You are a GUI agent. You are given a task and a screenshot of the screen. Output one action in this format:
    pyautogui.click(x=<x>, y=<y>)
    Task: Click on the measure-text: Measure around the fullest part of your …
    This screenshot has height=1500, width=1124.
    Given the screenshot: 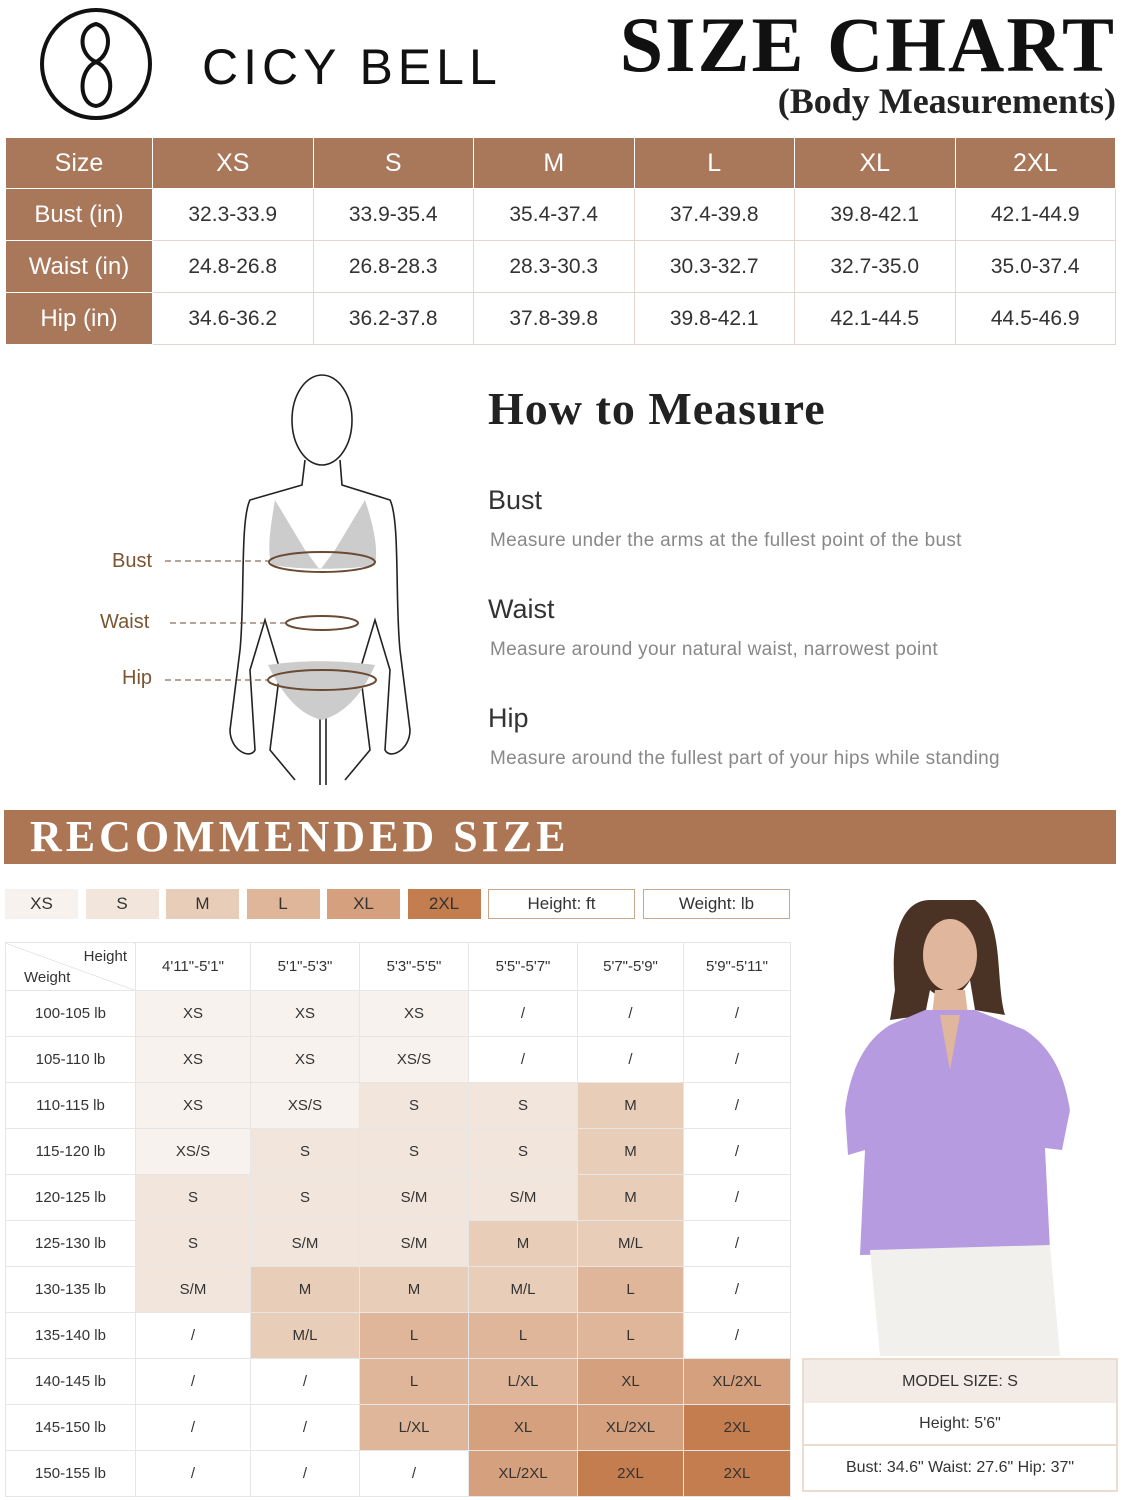 What is the action you would take?
    pyautogui.click(x=745, y=758)
    